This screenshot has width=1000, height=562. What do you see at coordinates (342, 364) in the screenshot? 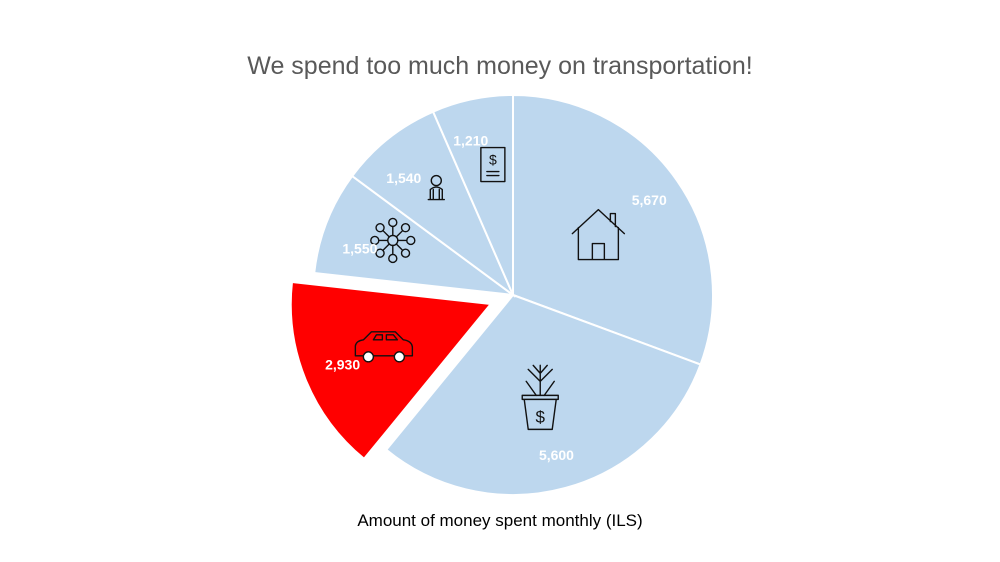
I see `data-label-car: 2,930` at bounding box center [342, 364].